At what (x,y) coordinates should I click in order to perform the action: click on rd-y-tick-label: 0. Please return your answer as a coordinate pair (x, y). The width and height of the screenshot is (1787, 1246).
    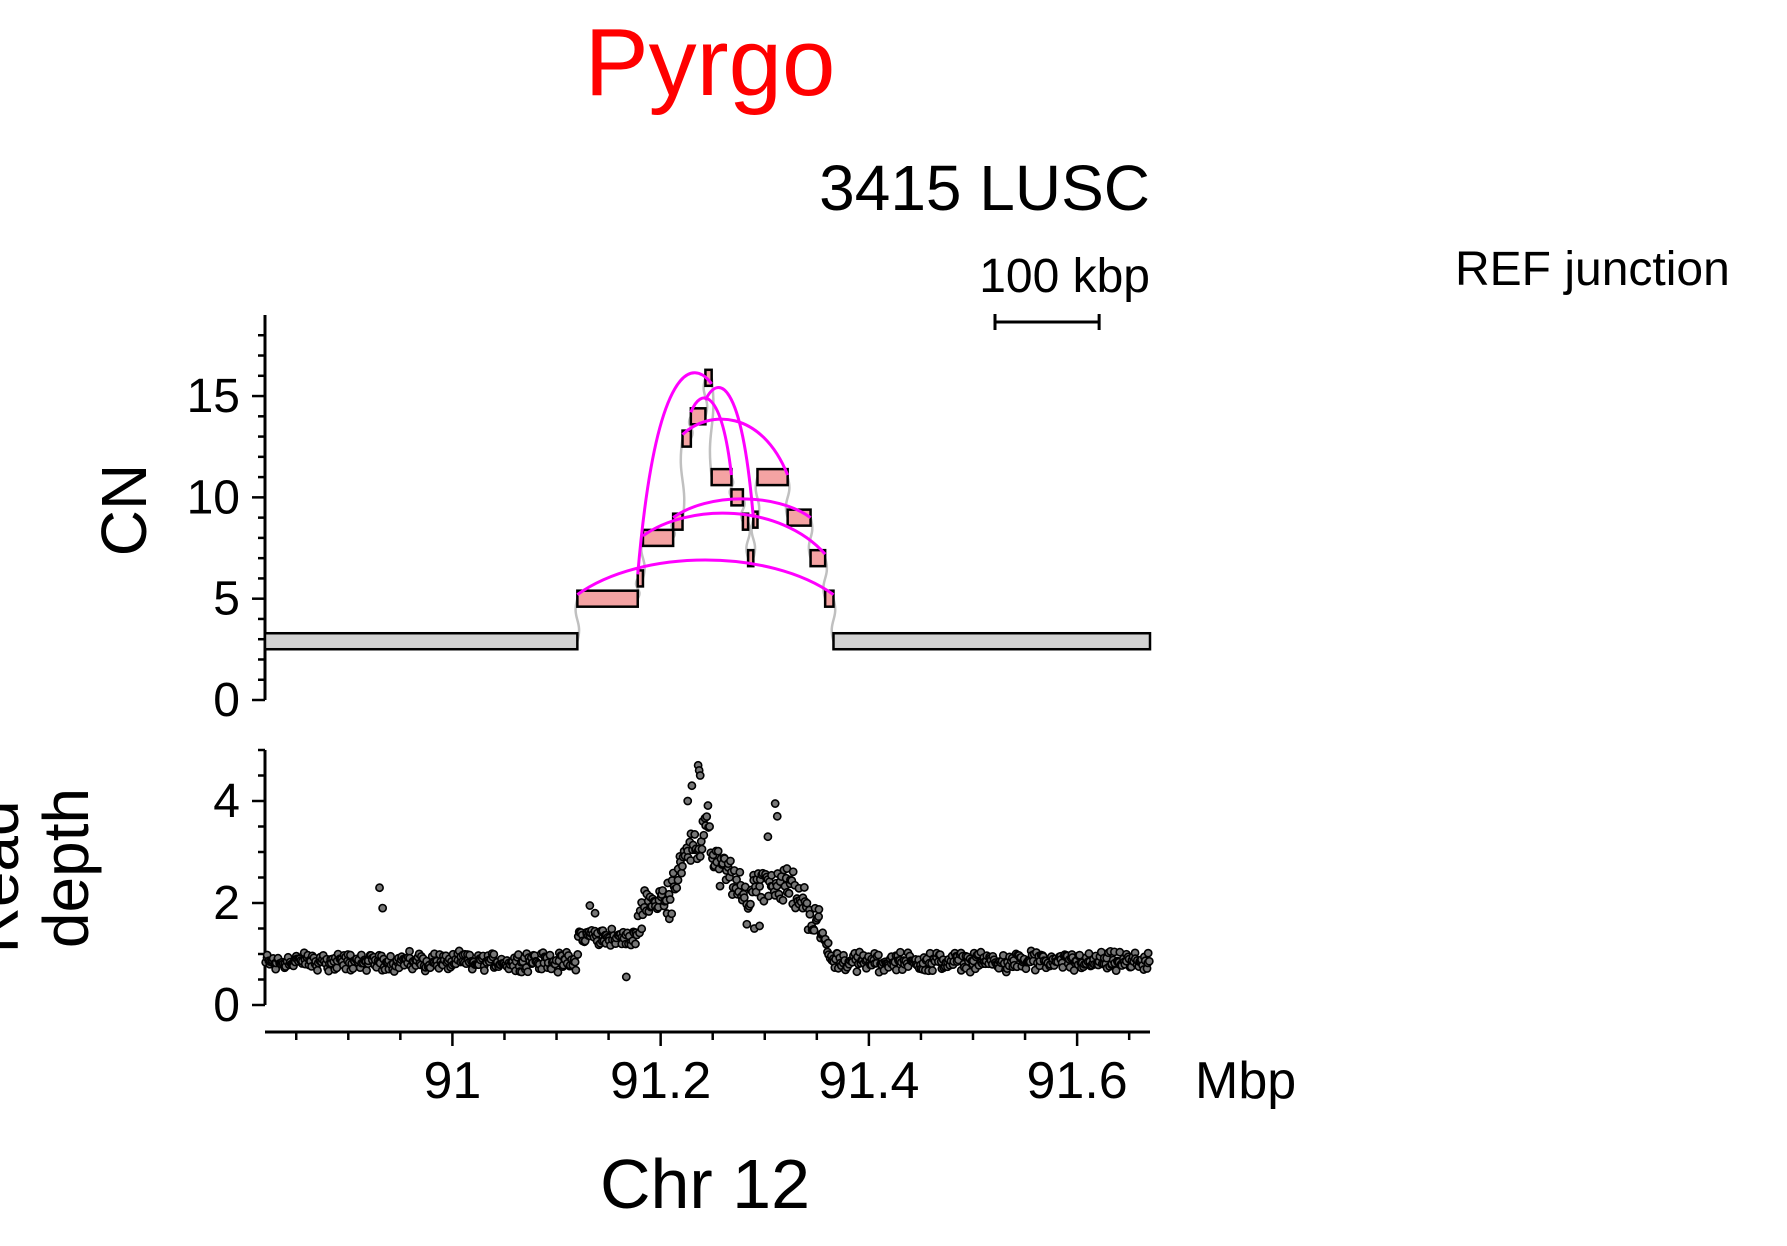
    Looking at the image, I should click on (226, 1005).